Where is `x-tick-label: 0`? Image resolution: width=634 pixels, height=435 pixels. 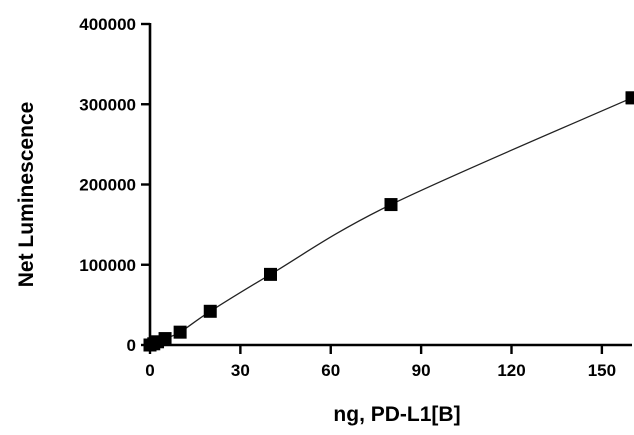 x-tick-label: 0 is located at coordinates (149, 370).